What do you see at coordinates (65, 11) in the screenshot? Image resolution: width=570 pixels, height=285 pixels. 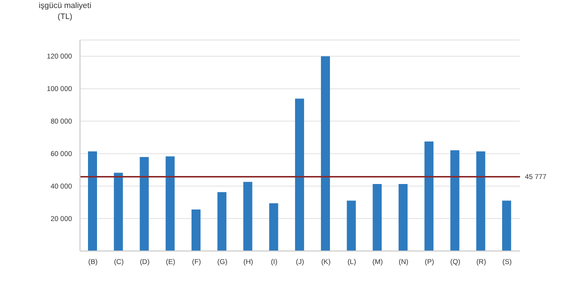 I see `y-axis-title: işgücü maliyeti (TL)` at bounding box center [65, 11].